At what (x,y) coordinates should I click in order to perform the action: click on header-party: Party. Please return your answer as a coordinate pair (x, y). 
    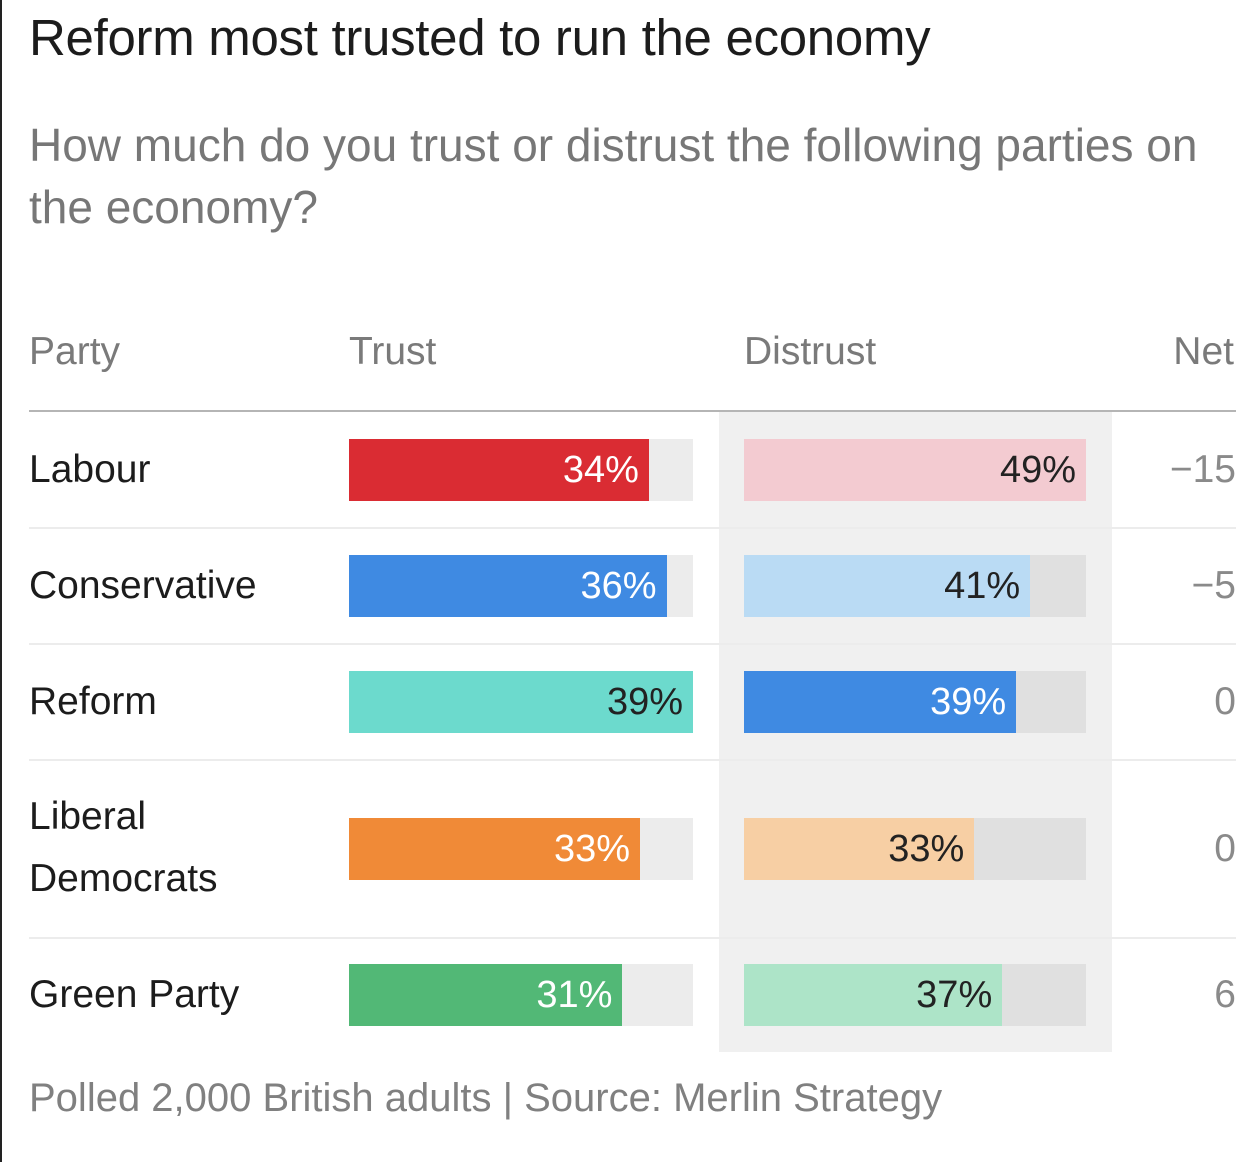
    Looking at the image, I should click on (75, 351).